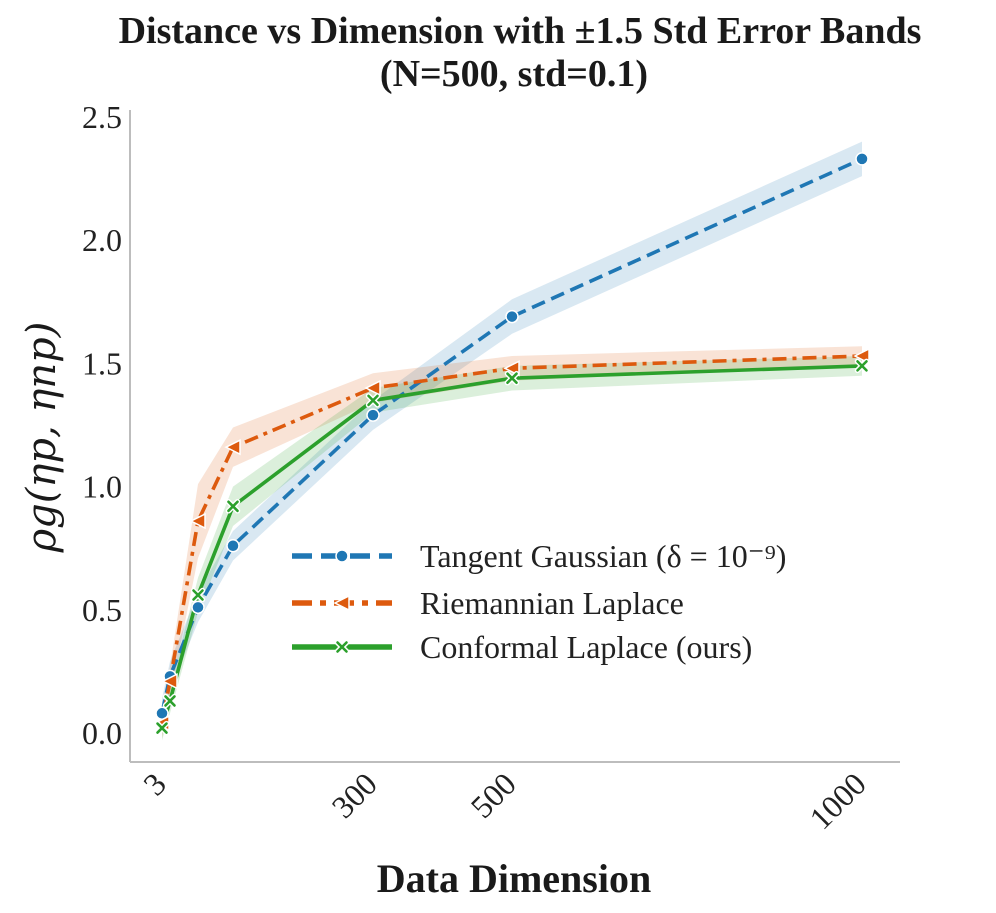 The width and height of the screenshot is (996, 913). Describe the element at coordinates (552, 603) in the screenshot. I see `legend-label: Riemannian Laplace` at that location.